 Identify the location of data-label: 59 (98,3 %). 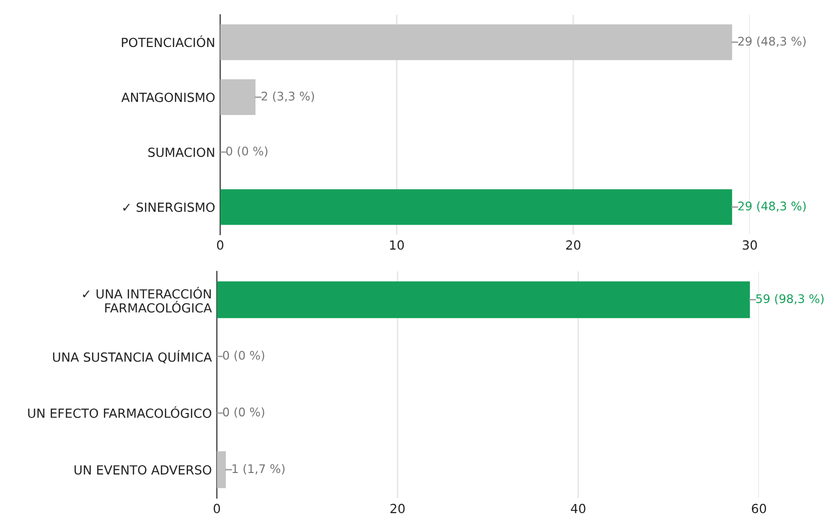
(790, 299).